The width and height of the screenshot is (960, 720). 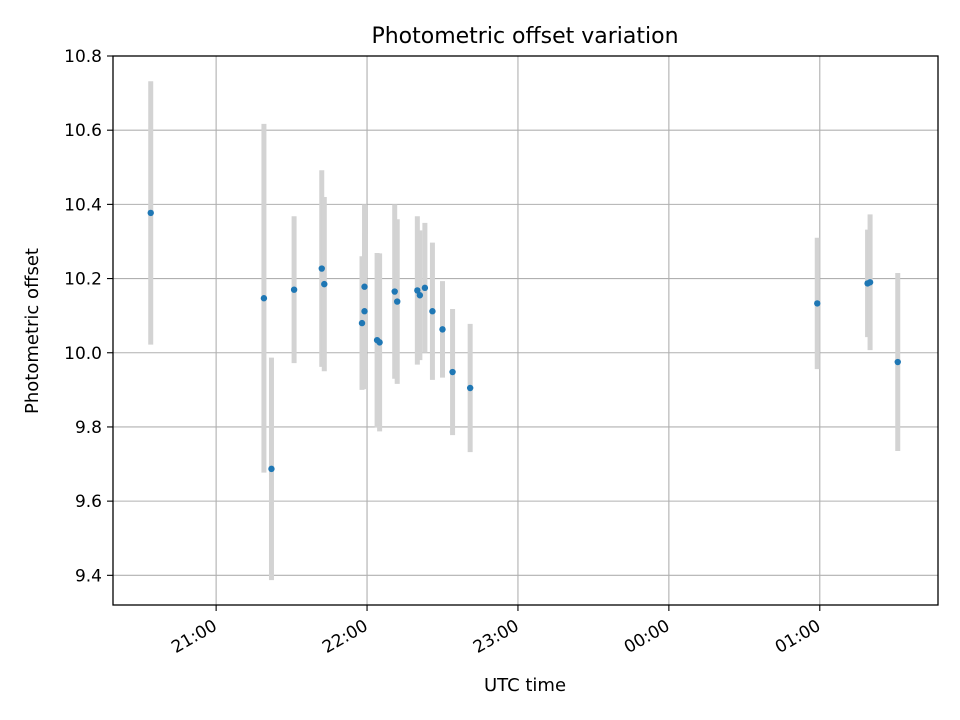 What do you see at coordinates (83, 354) in the screenshot?
I see `y-tick-label: 10.0` at bounding box center [83, 354].